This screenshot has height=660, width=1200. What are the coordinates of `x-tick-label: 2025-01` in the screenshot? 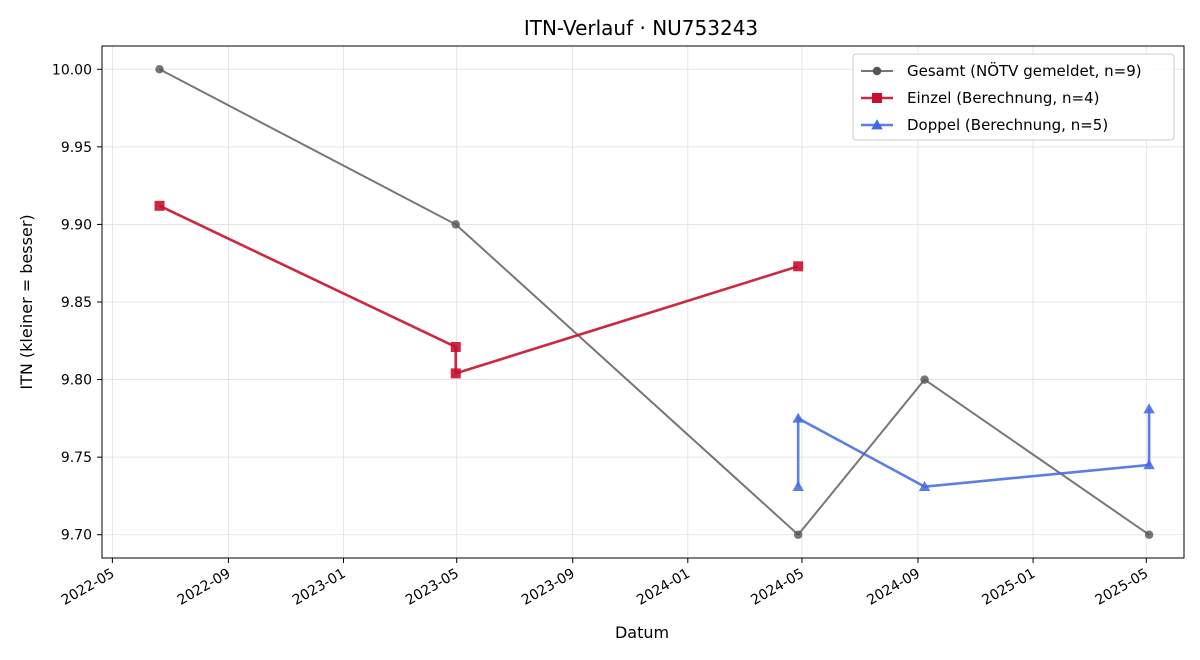 It's located at (1008, 587).